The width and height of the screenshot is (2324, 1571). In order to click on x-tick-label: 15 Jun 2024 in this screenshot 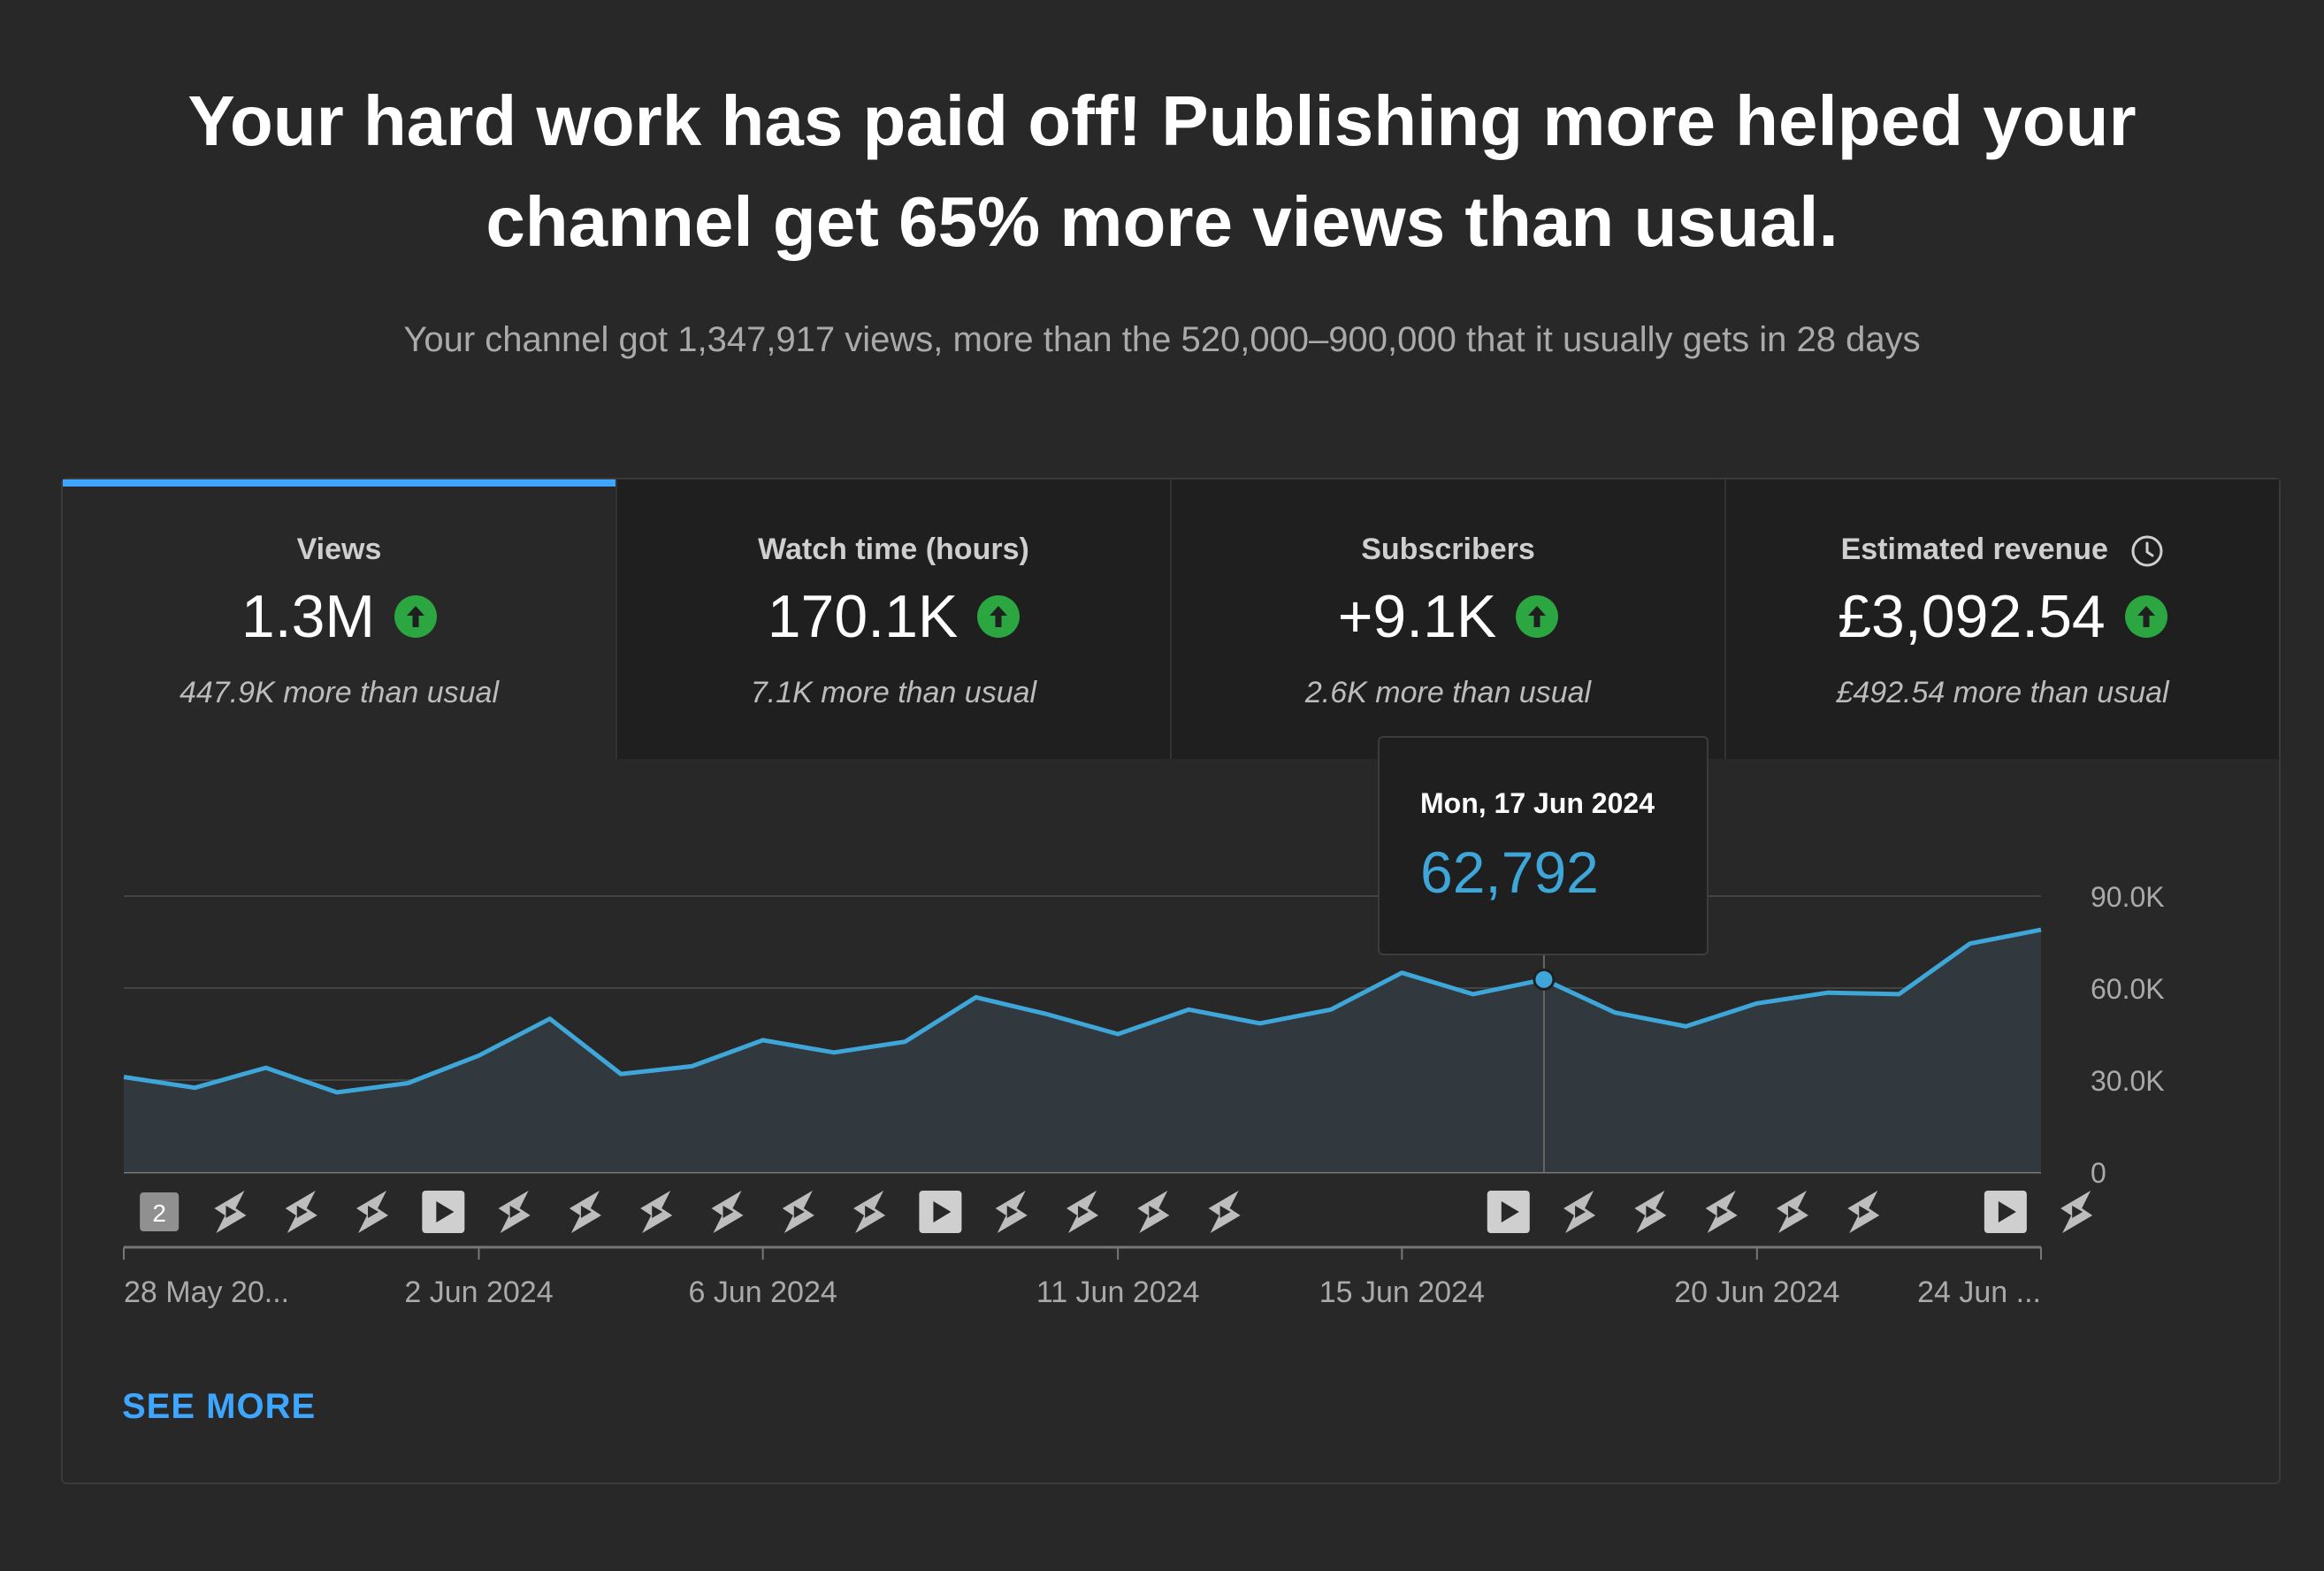, I will do `click(1402, 1293)`.